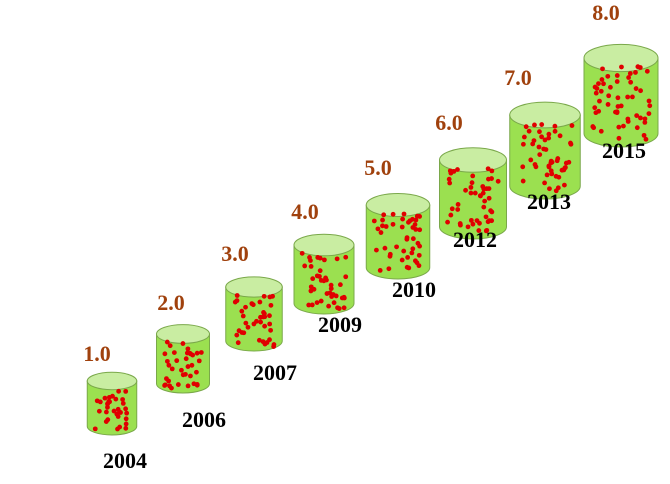 Image resolution: width=670 pixels, height=484 pixels. I want to click on category-label: 2006, so click(204, 419).